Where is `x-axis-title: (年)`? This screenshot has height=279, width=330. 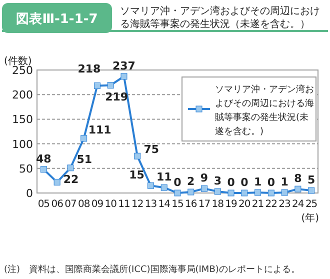 x-axis-title: (年) is located at coordinates (310, 218).